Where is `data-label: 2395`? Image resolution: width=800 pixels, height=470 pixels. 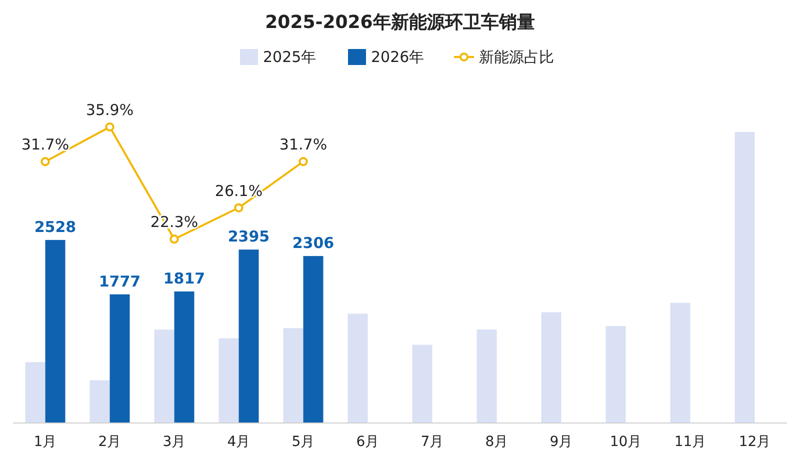
data-label: 2395 is located at coordinates (249, 237).